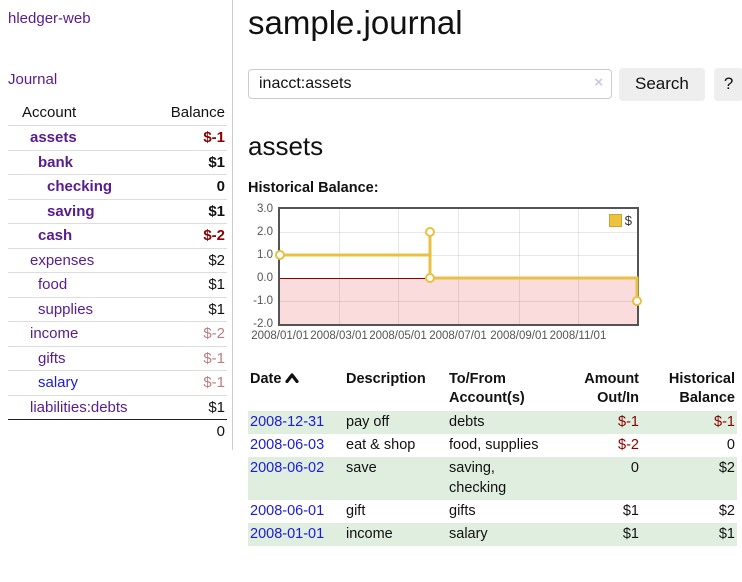  I want to click on account-balance: $-2, so click(214, 235).